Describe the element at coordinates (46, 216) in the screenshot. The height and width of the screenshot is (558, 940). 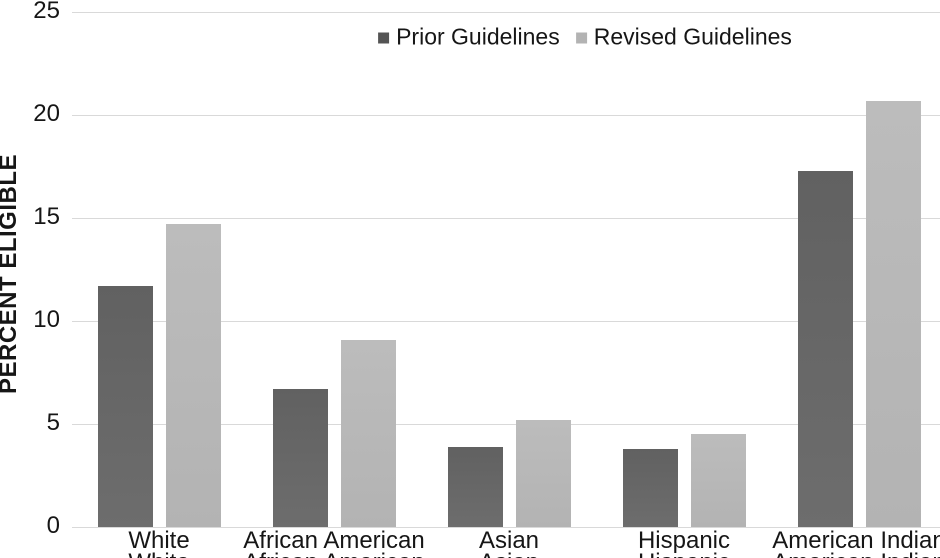
I see `y-tick-label-15: 15` at that location.